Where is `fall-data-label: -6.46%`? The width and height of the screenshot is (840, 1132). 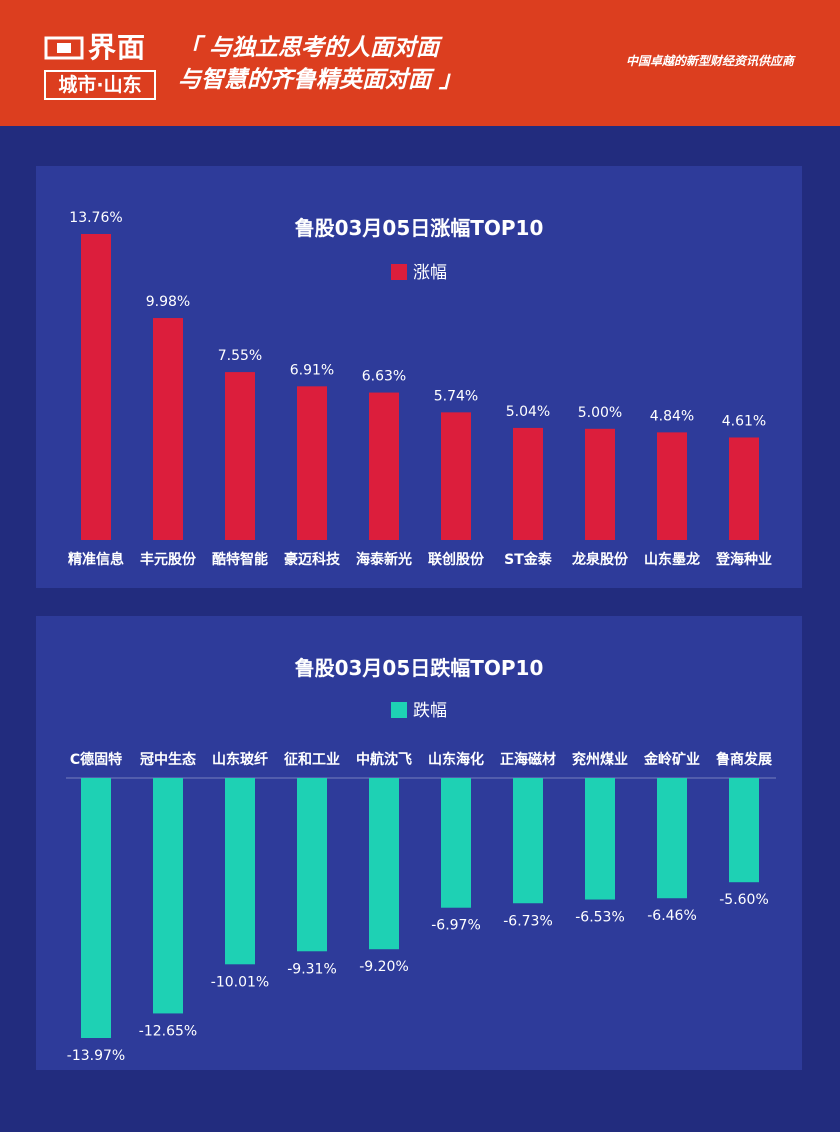 fall-data-label: -6.46% is located at coordinates (672, 916).